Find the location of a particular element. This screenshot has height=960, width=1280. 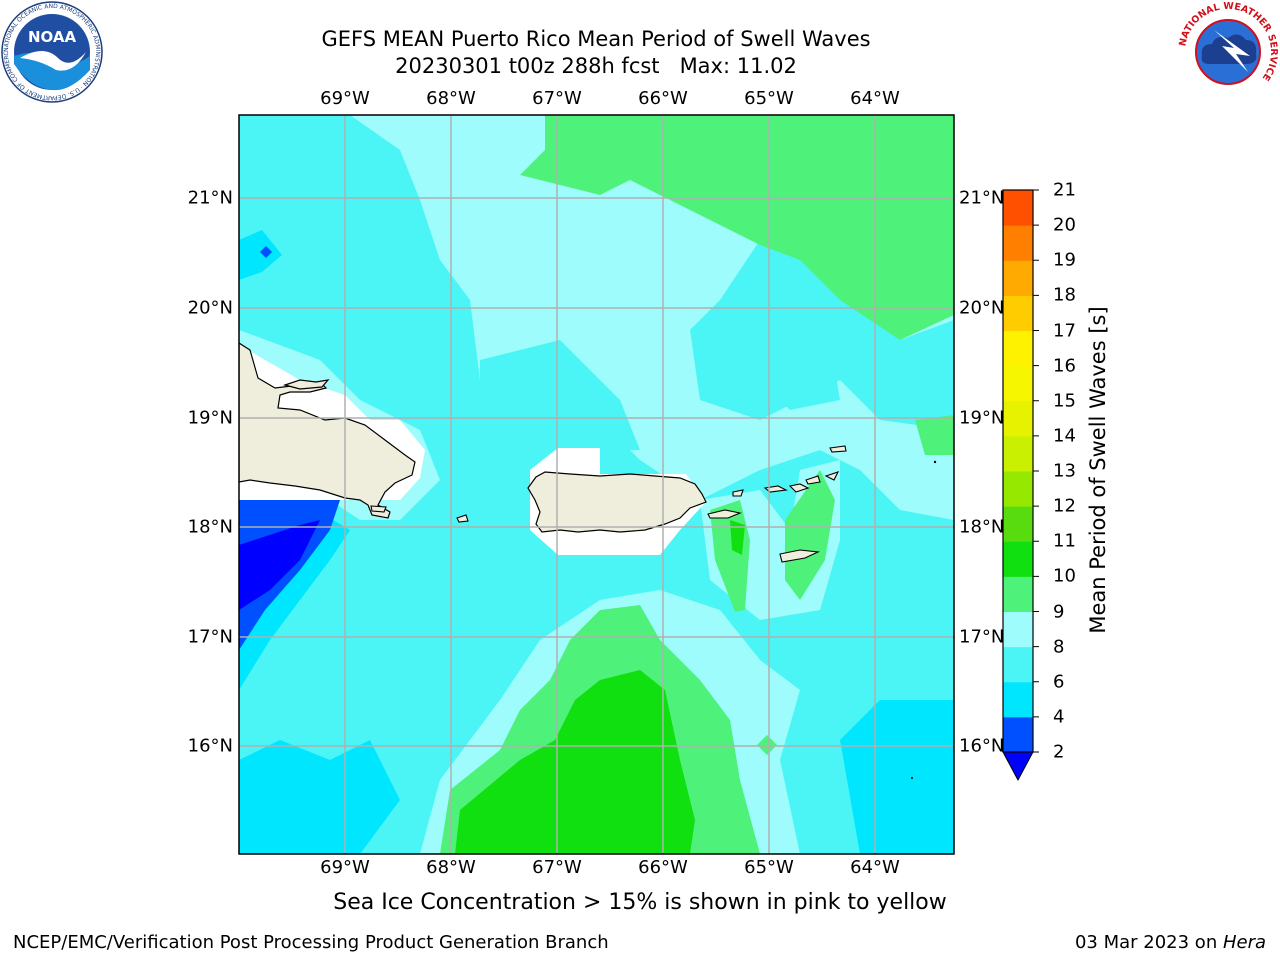

field-4-6-south is located at coordinates (319, 797).